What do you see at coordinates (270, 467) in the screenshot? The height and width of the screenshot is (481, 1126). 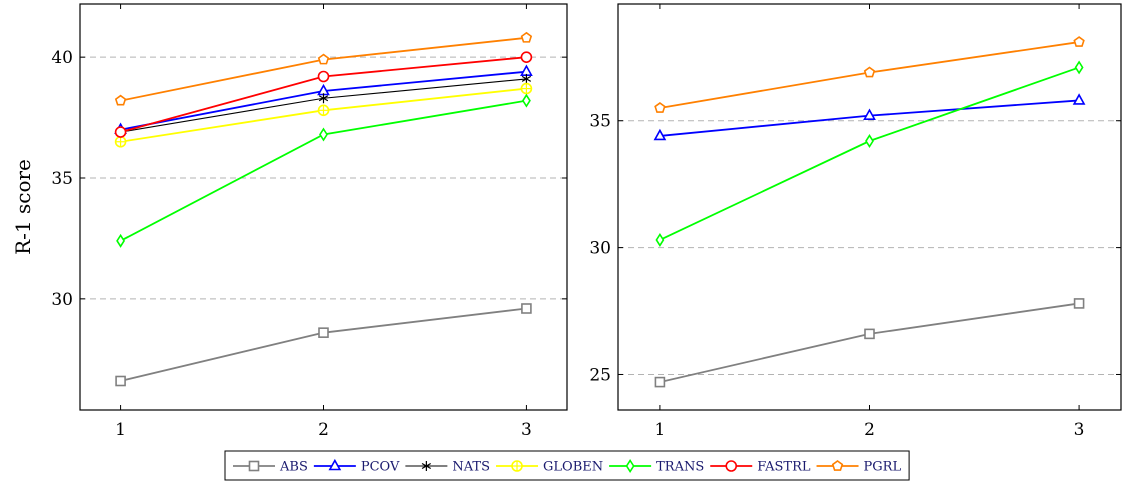 I see `legend-item-abs: ABS` at bounding box center [270, 467].